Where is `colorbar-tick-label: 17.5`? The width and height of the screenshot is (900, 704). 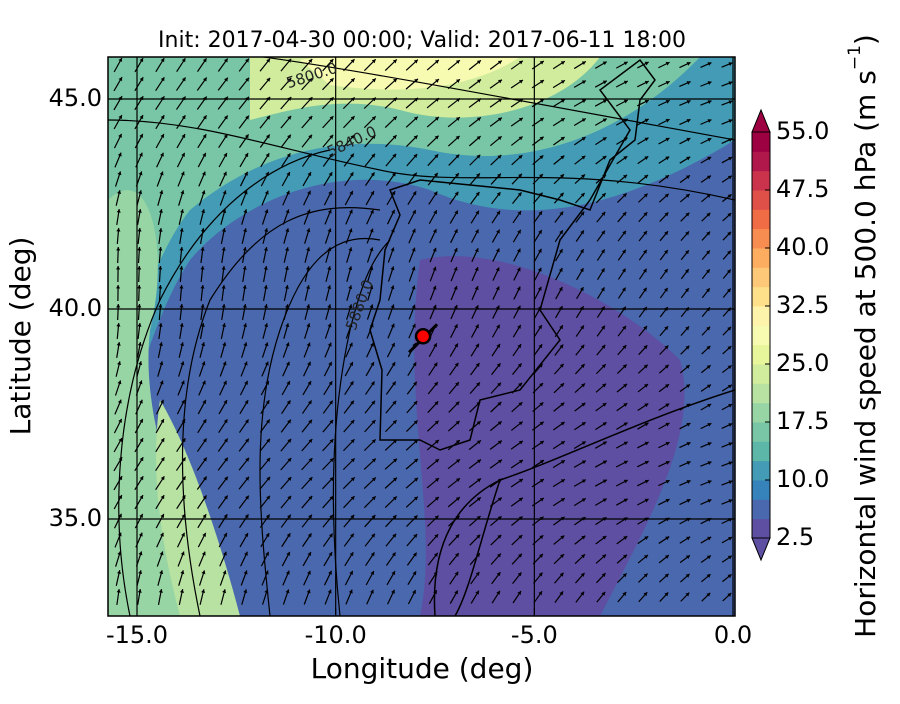
colorbar-tick-label: 17.5 is located at coordinates (802, 421).